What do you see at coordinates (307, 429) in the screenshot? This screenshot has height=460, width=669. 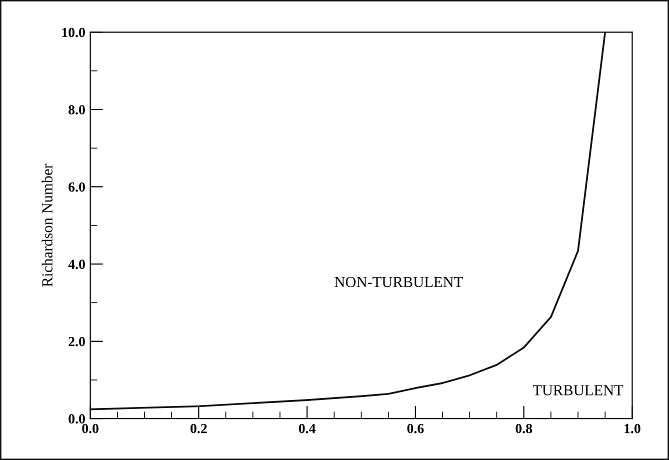 I see `x-tick-label: 0.4` at bounding box center [307, 429].